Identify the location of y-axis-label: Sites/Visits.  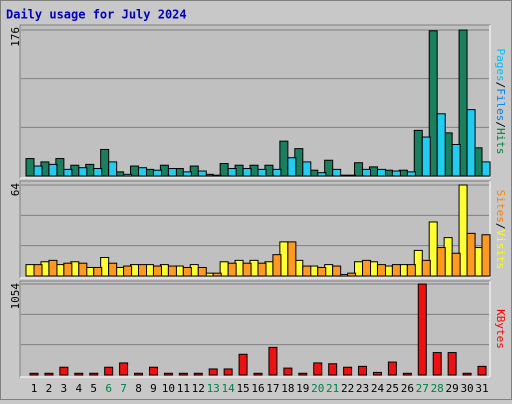
(500, 230).